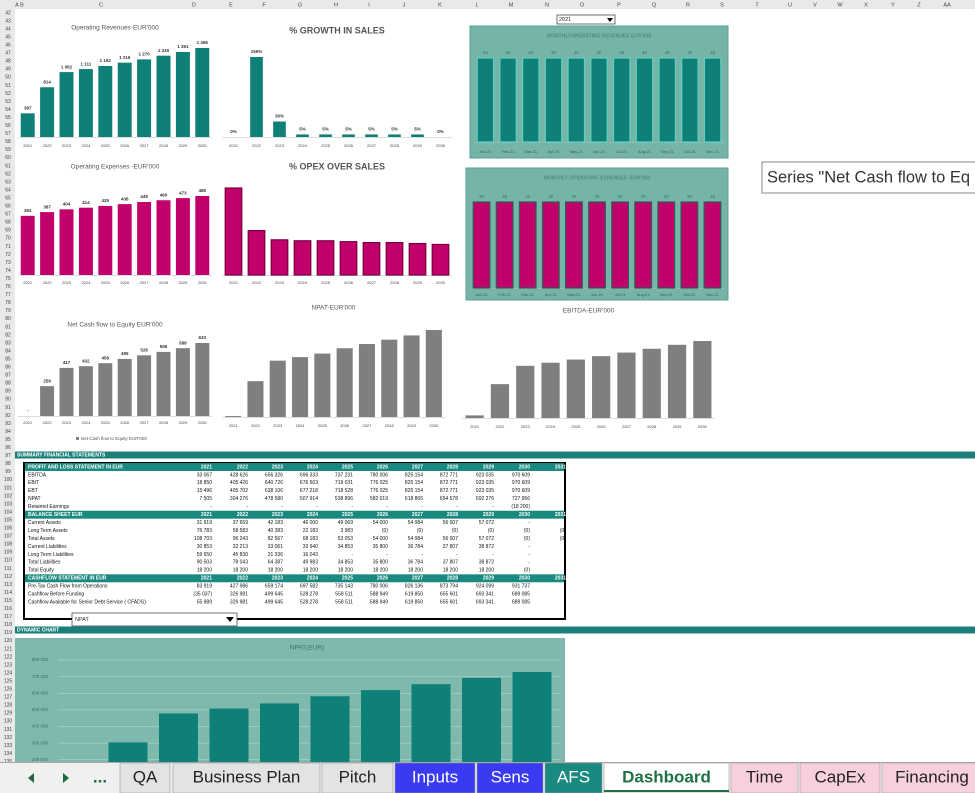 The image size is (975, 793). What do you see at coordinates (449, 595) in the screenshot?
I see `table-cell: 655 601` at bounding box center [449, 595].